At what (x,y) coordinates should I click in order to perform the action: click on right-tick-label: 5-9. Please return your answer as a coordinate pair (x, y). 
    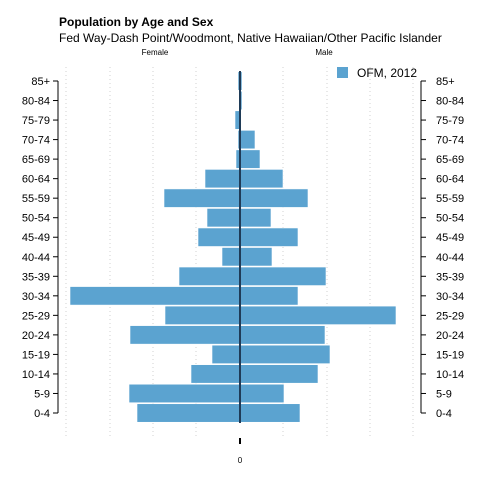
    Looking at the image, I should click on (444, 394).